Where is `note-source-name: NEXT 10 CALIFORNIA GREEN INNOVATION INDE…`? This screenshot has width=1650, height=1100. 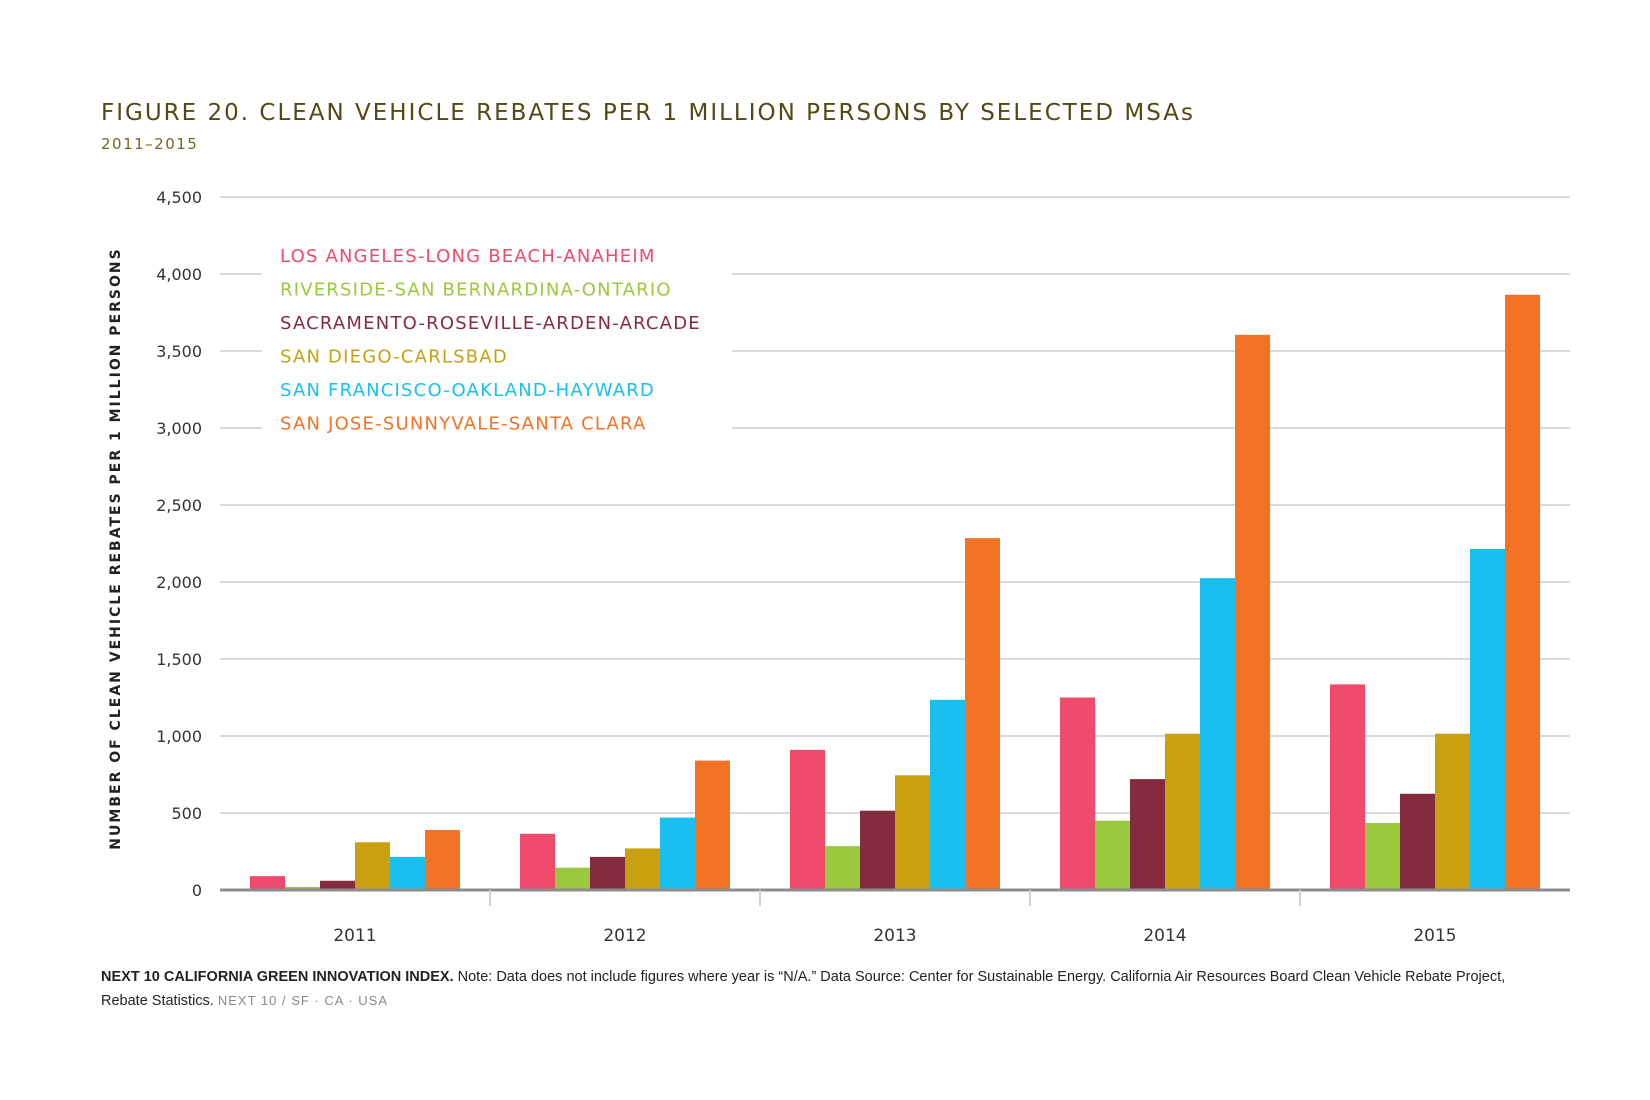
note-source-name: NEXT 10 CALIFORNIA GREEN INNOVATION INDE… is located at coordinates (277, 977).